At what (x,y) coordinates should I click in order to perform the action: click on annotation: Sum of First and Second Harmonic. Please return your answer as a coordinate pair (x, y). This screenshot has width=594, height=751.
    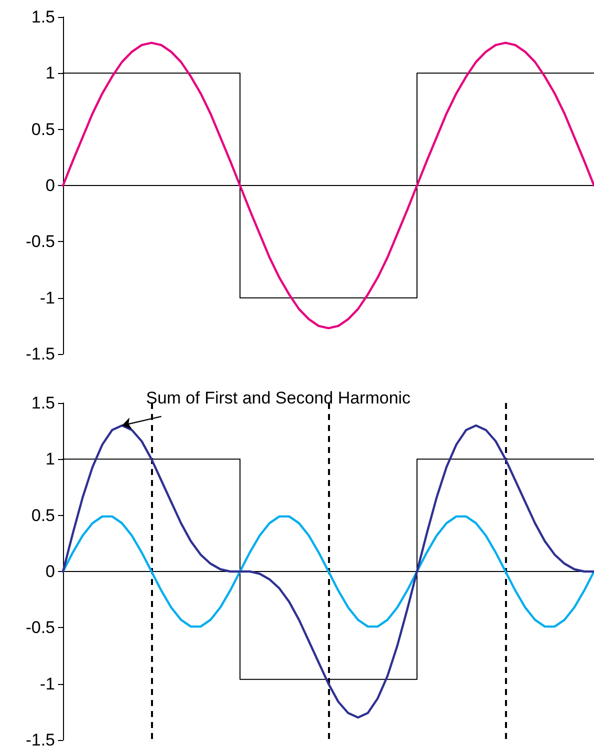
    Looking at the image, I should click on (279, 398).